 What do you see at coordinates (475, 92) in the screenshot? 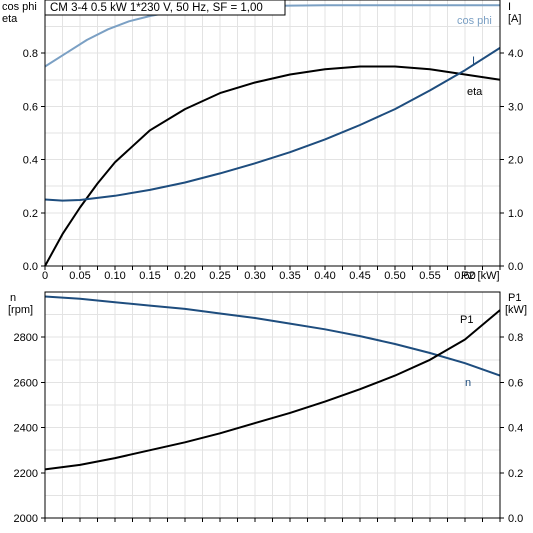
I see `series-label-eta: eta` at bounding box center [475, 92].